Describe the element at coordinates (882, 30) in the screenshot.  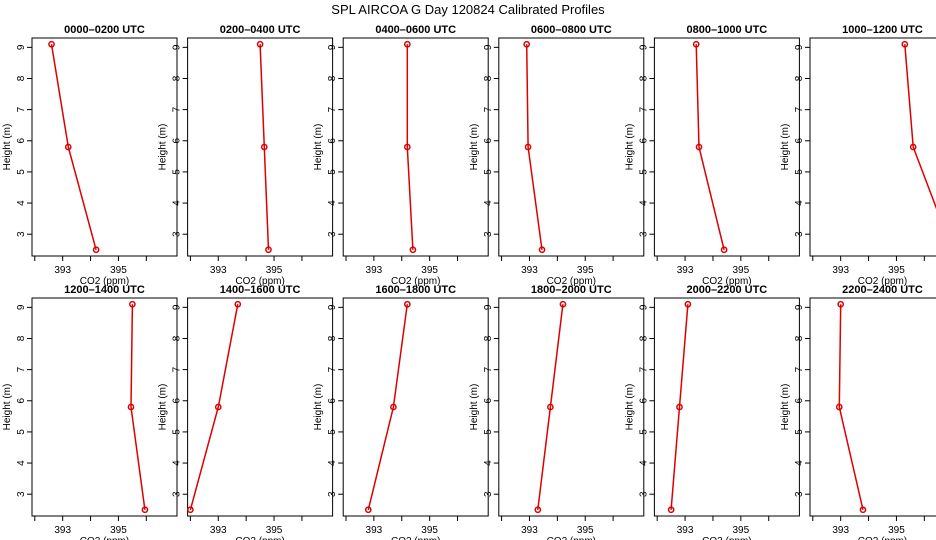
I see `panel-title: 1000–1200 UTC` at that location.